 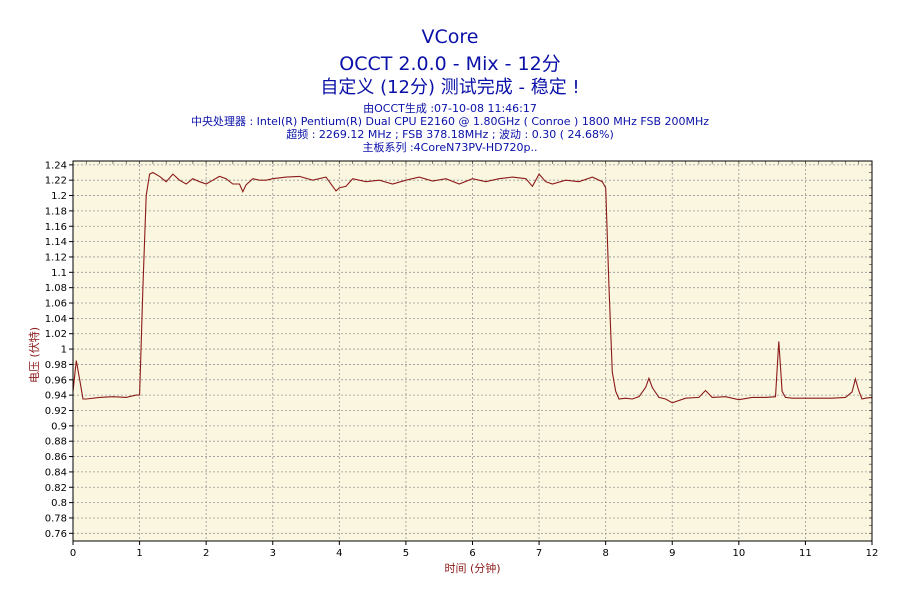 What do you see at coordinates (450, 87) in the screenshot?
I see `test-result-title: 自定义 (12分) 测试完成 - 稳定 !` at bounding box center [450, 87].